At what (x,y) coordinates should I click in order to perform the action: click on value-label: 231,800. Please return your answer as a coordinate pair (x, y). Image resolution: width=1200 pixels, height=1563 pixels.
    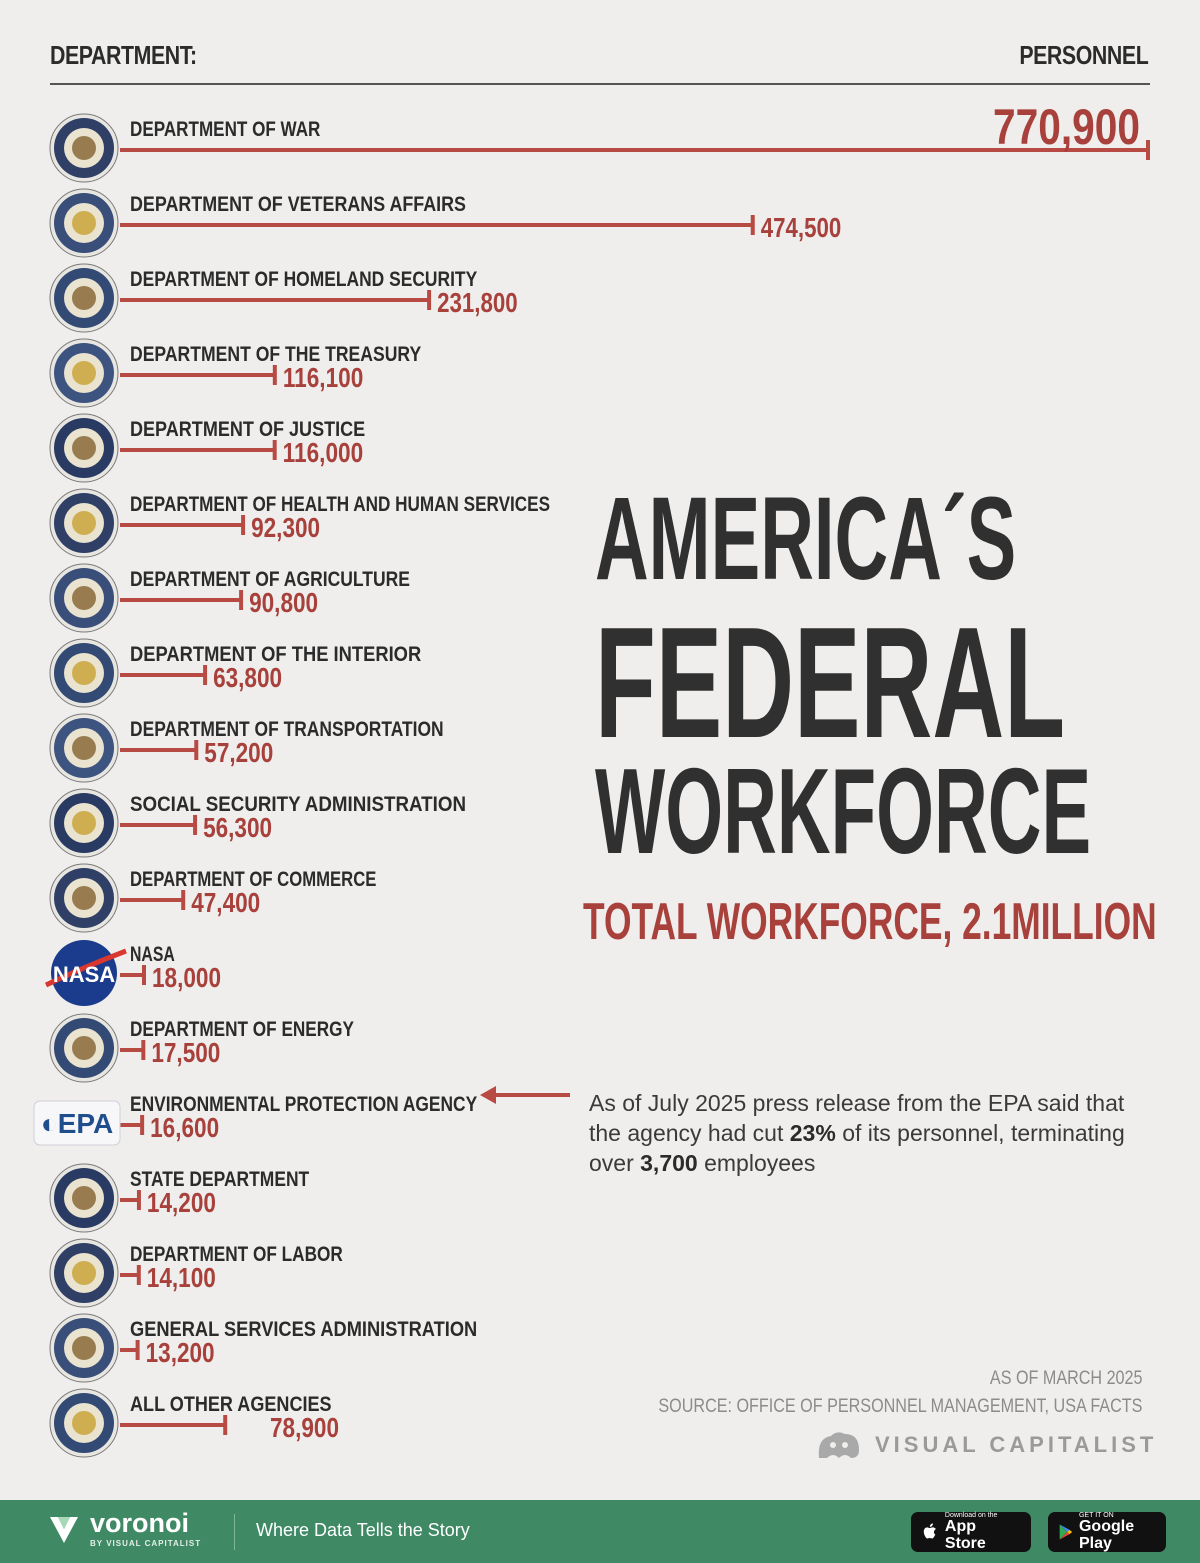
    Looking at the image, I should click on (477, 302).